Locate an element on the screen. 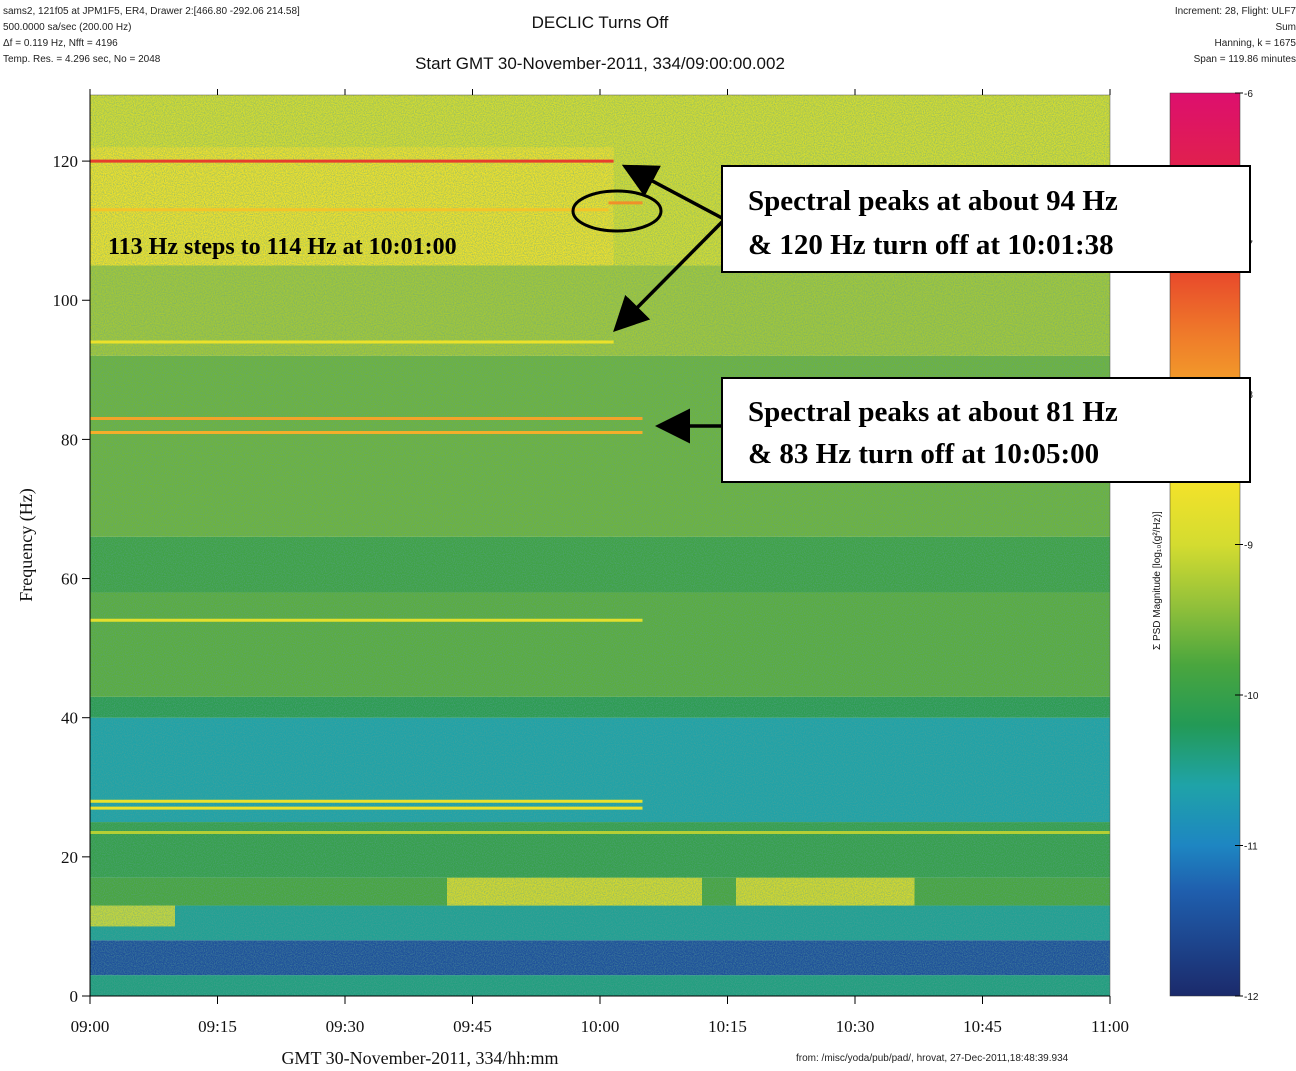 The height and width of the screenshot is (1071, 1296). y-tick-label: 0 is located at coordinates (74, 996).